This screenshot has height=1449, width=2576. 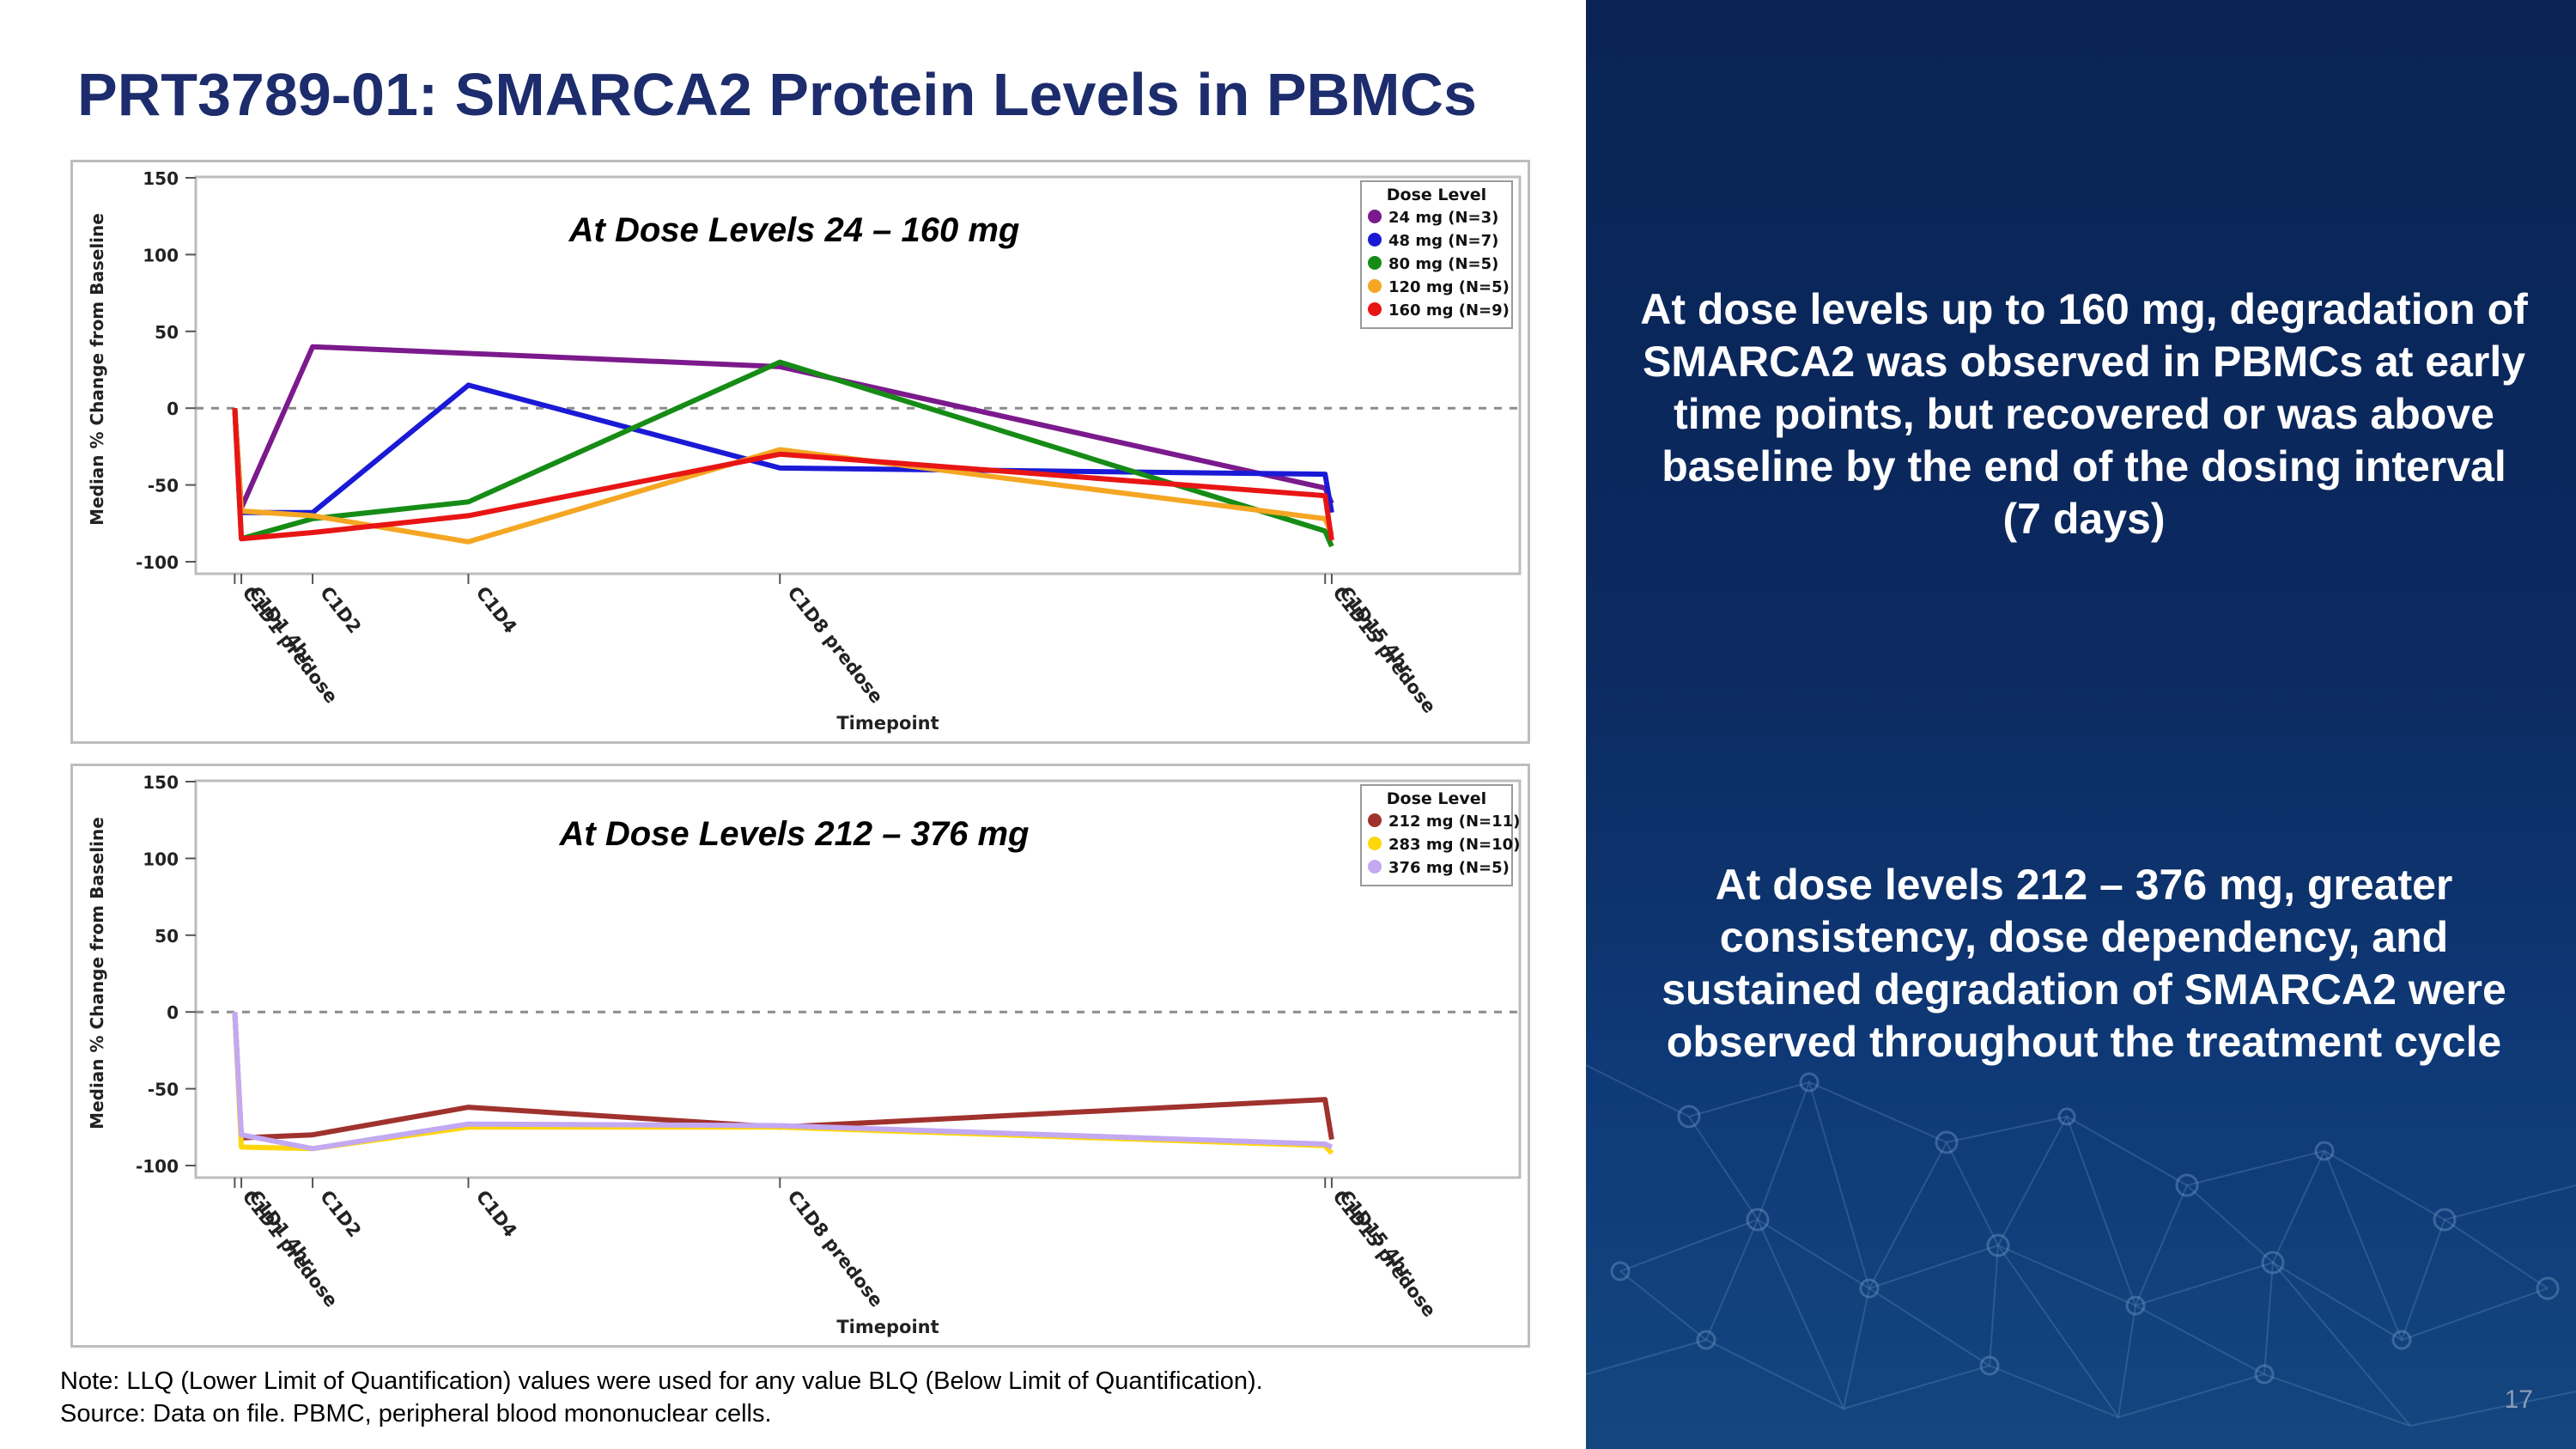 I want to click on legend-label-120-mg-n-5: 120 mg (N=5), so click(x=1449, y=287).